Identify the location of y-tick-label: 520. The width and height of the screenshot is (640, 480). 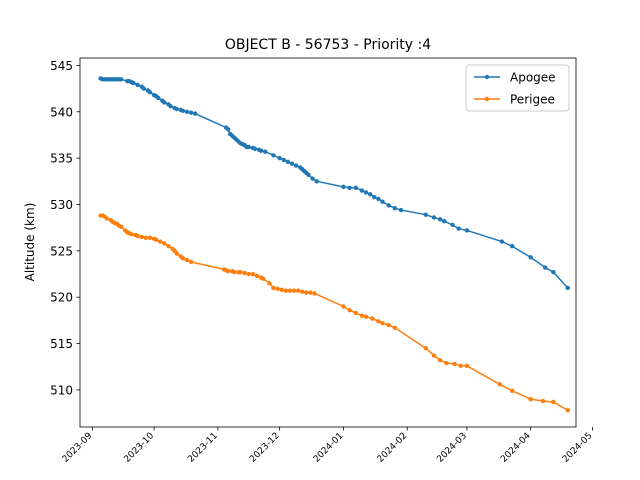
(61, 298).